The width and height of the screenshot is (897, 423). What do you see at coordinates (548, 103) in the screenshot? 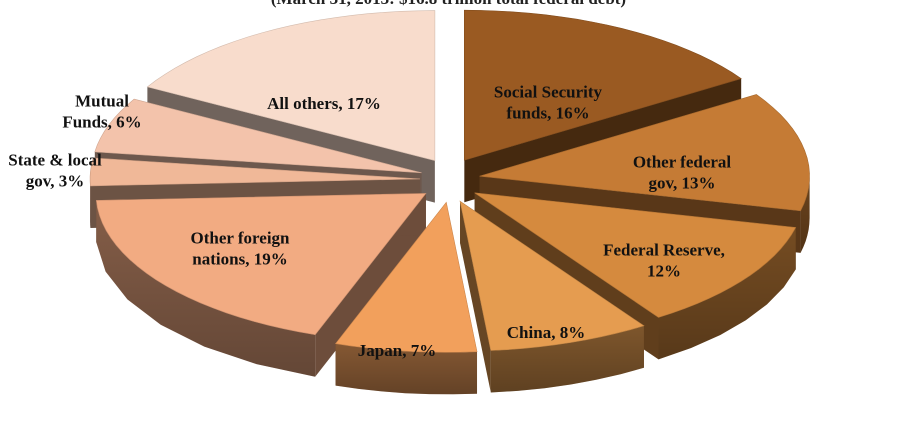
I see `slice-label: Social Security funds, 16%` at bounding box center [548, 103].